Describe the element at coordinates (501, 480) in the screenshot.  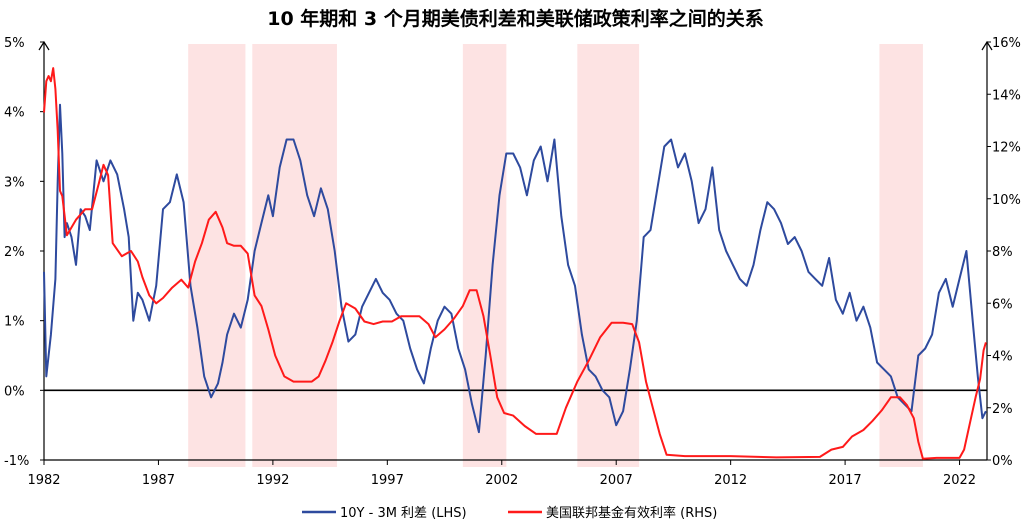
I see `x-tick-label: 2002` at that location.